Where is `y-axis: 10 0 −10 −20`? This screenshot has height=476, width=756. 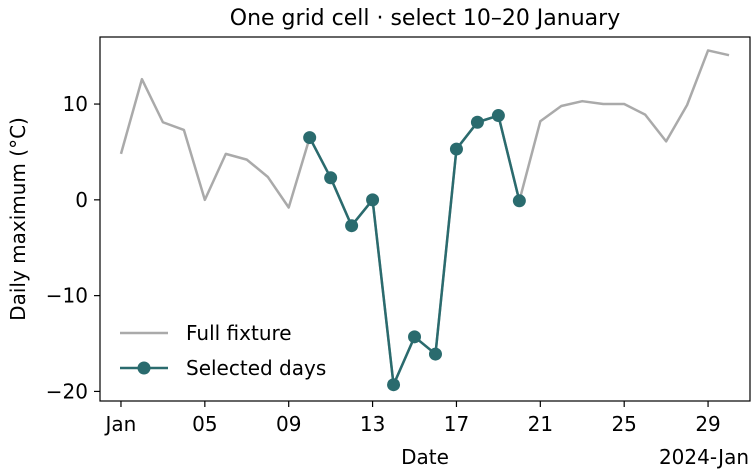
y-axis: 10 0 −10 −20 is located at coordinates (73, 247).